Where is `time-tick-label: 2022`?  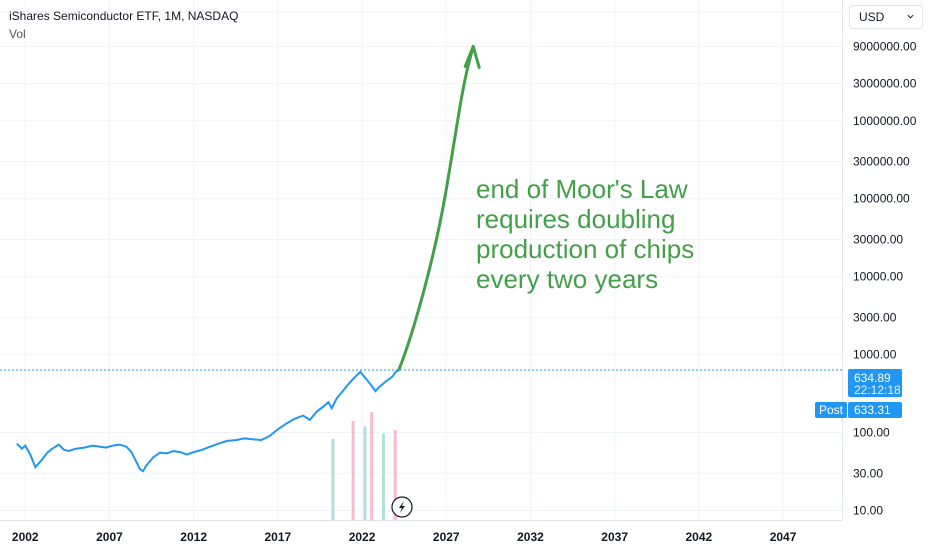
time-tick-label: 2022 is located at coordinates (362, 537).